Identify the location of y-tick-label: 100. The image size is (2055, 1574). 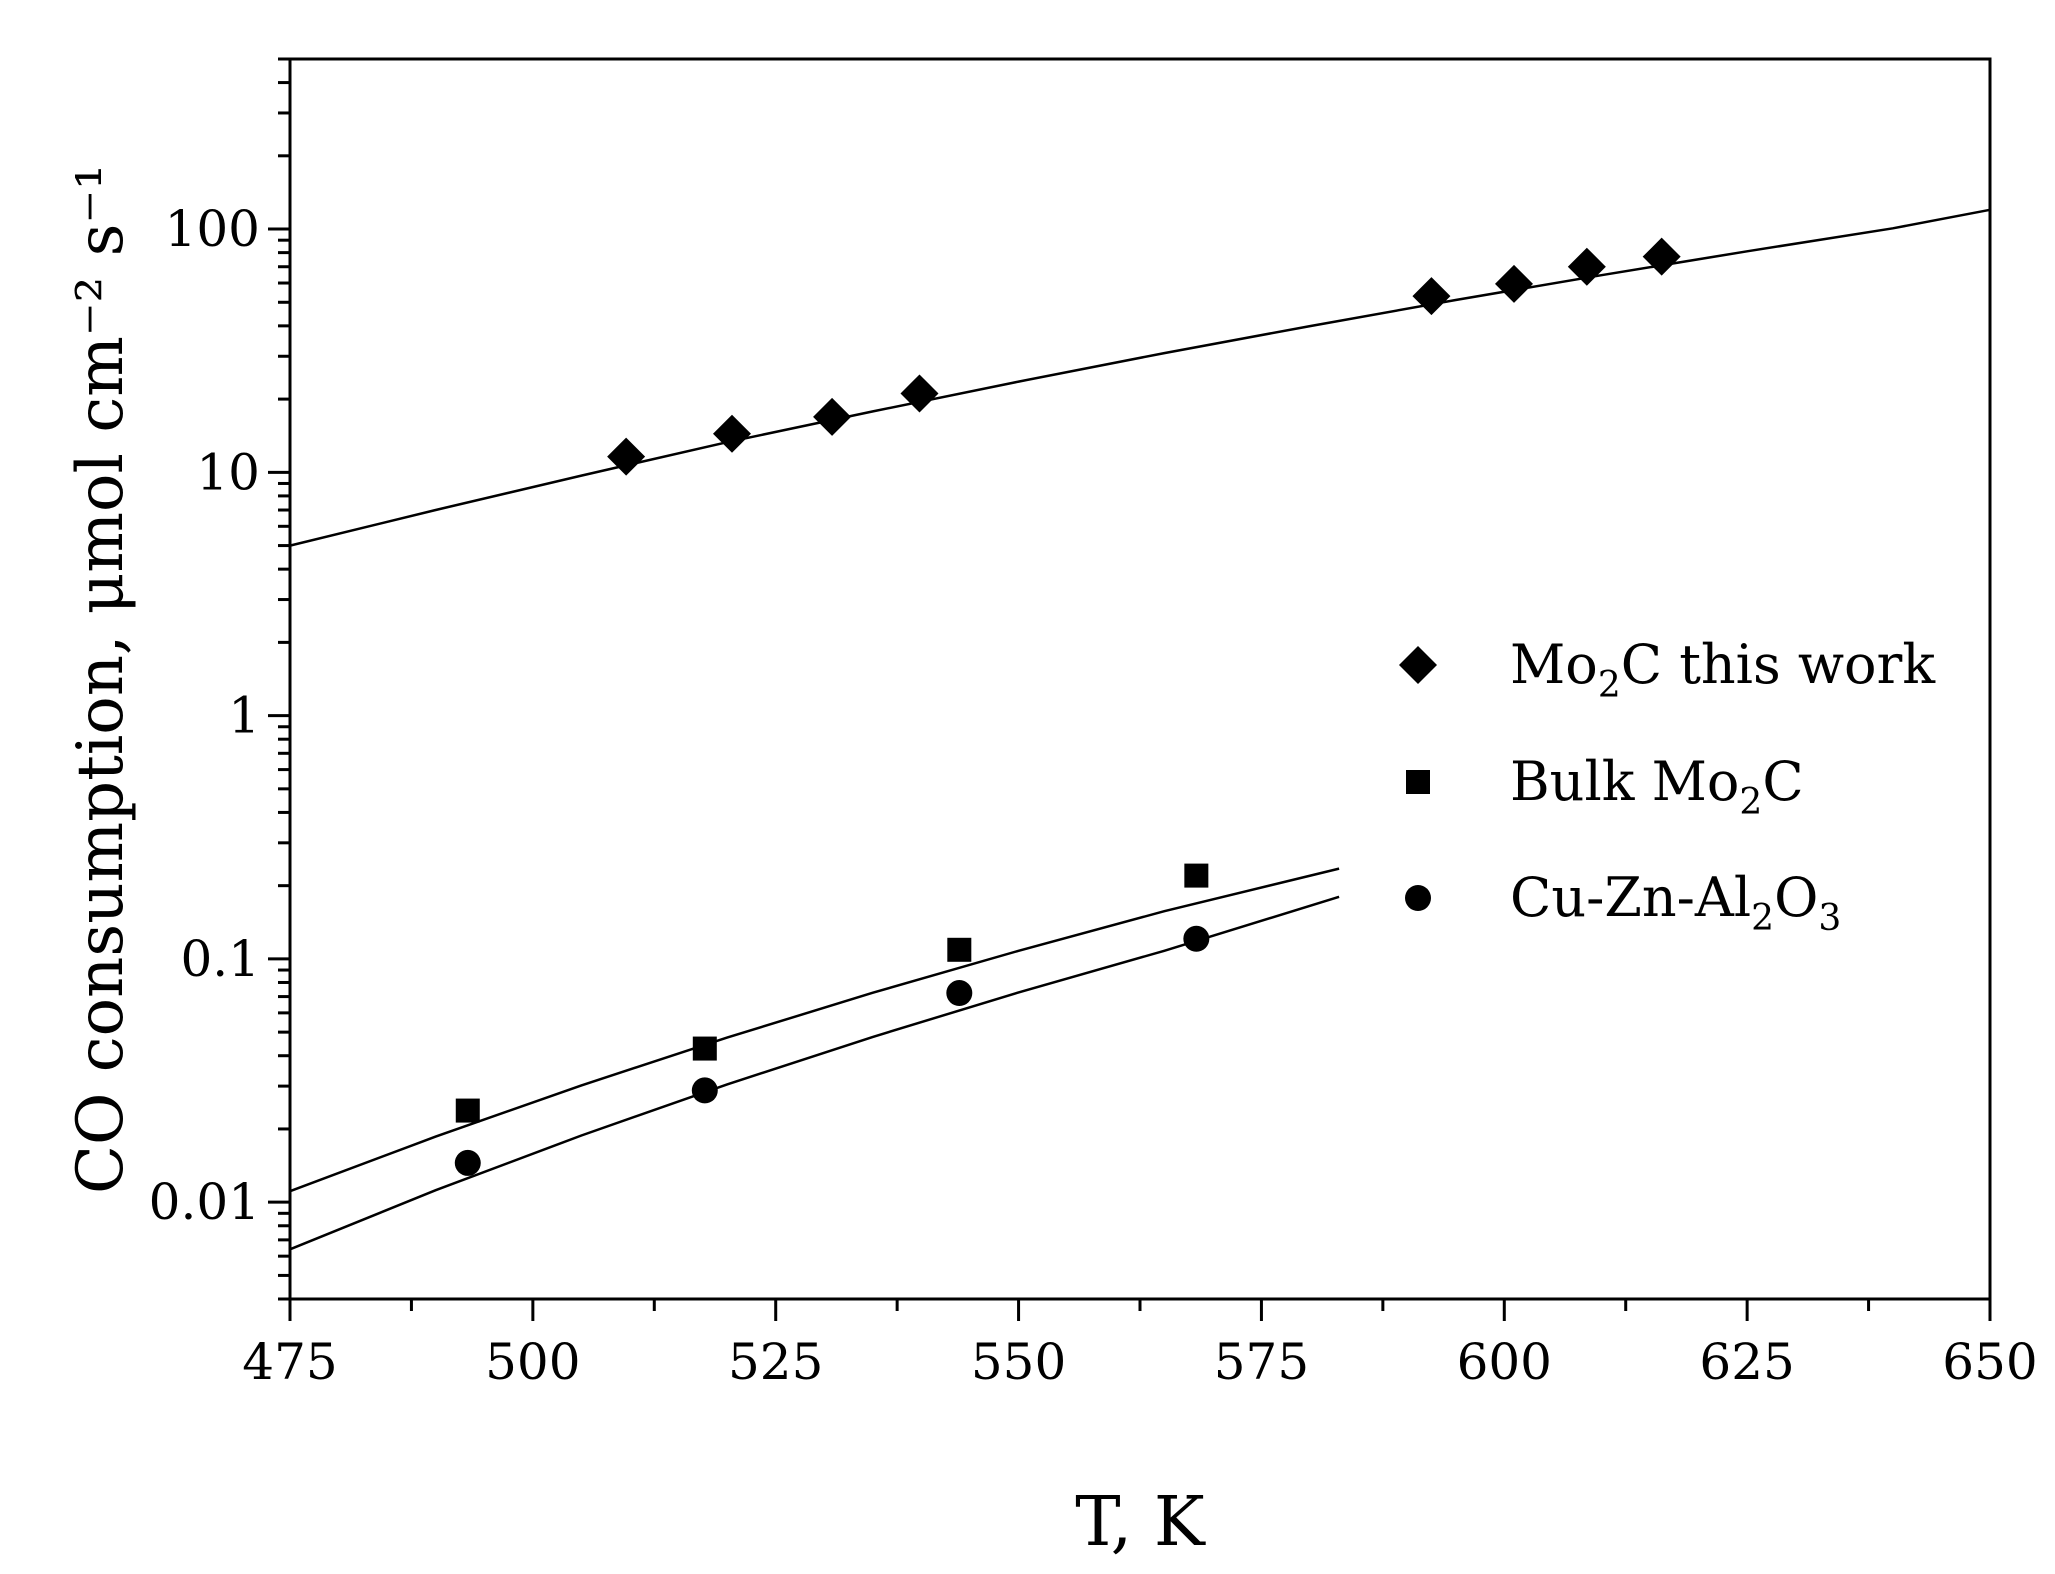
(212, 229).